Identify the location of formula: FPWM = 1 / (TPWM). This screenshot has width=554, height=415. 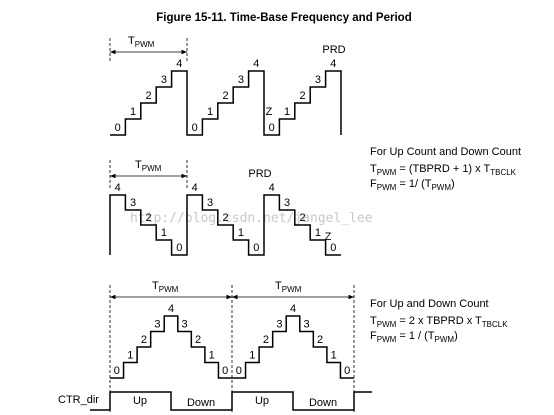
(414, 337).